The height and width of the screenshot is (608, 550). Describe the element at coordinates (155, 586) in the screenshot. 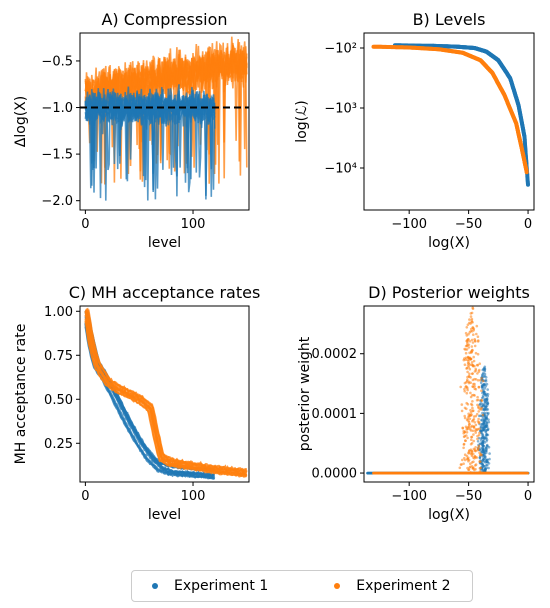

I see `legend-marker-exp1` at that location.